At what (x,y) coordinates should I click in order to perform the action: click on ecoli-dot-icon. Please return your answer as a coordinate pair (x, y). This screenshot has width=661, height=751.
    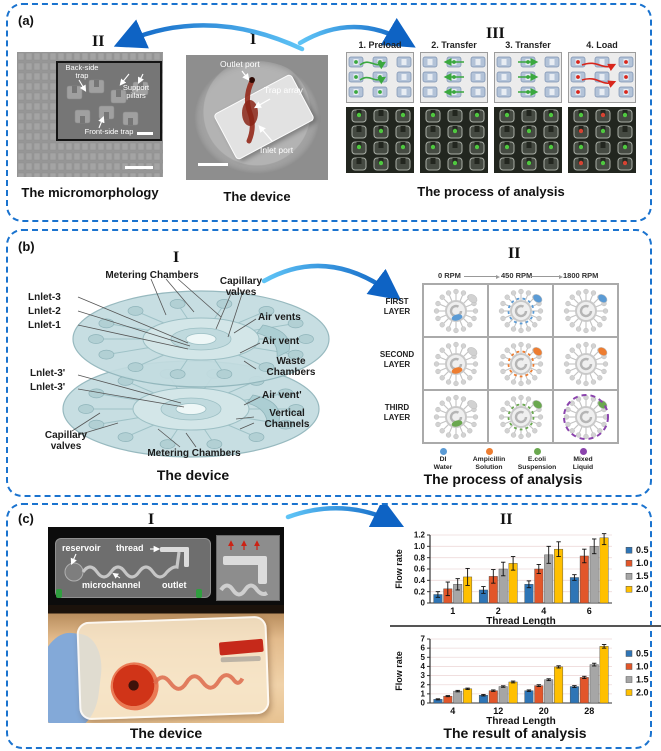
    Looking at the image, I should click on (537, 451).